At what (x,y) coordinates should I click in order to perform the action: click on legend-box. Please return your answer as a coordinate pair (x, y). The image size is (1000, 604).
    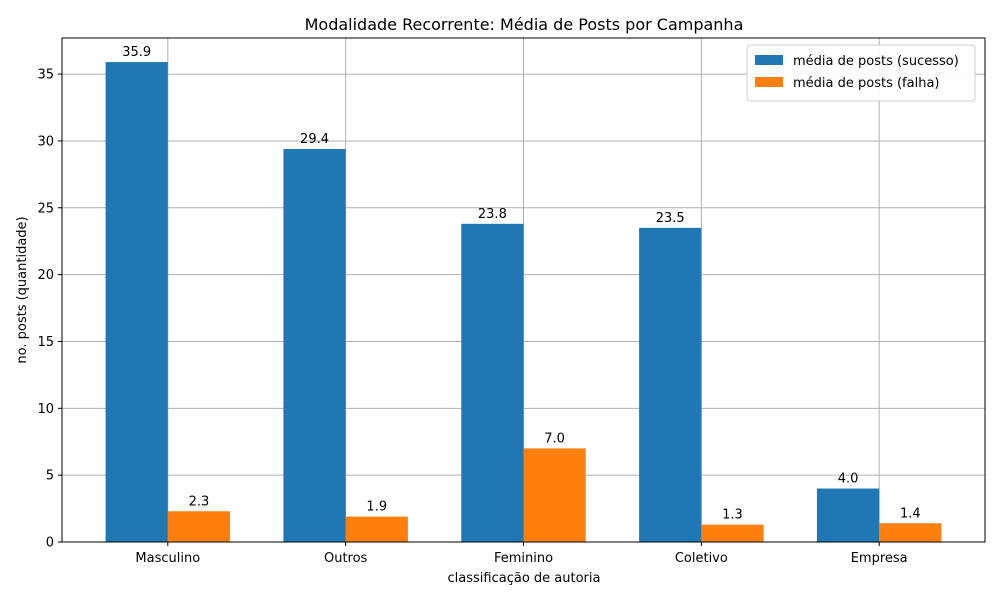
    Looking at the image, I should click on (861, 73).